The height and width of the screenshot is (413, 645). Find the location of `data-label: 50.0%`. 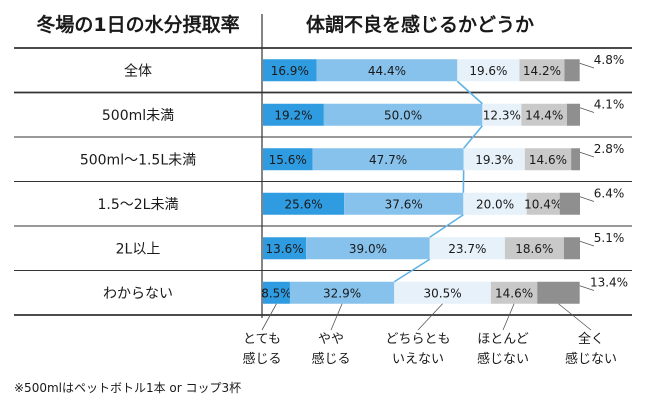

data-label: 50.0% is located at coordinates (403, 115).